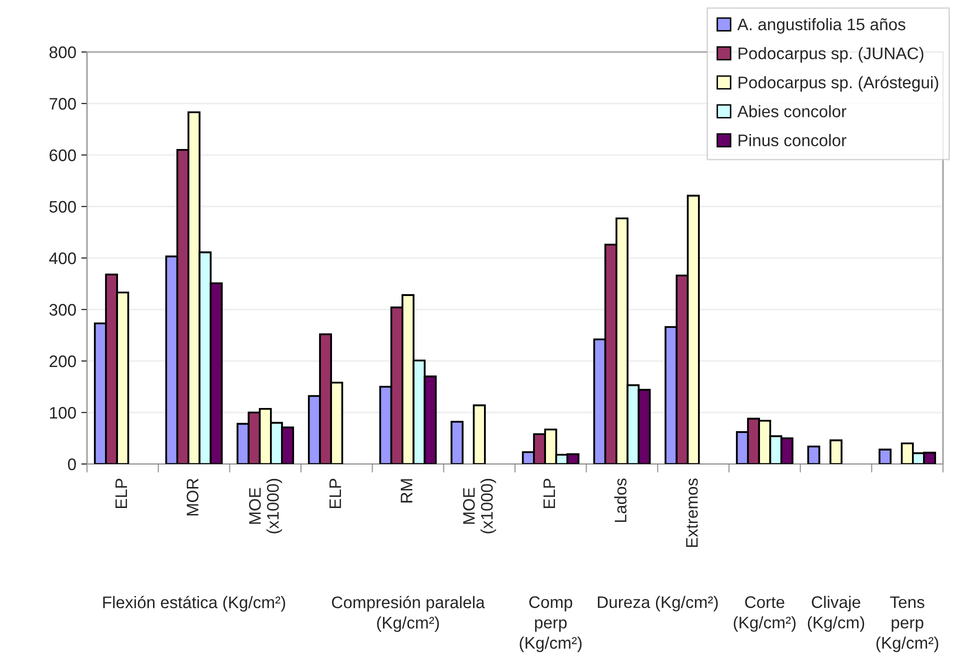  I want to click on y-tick-label: 600, so click(63, 155).